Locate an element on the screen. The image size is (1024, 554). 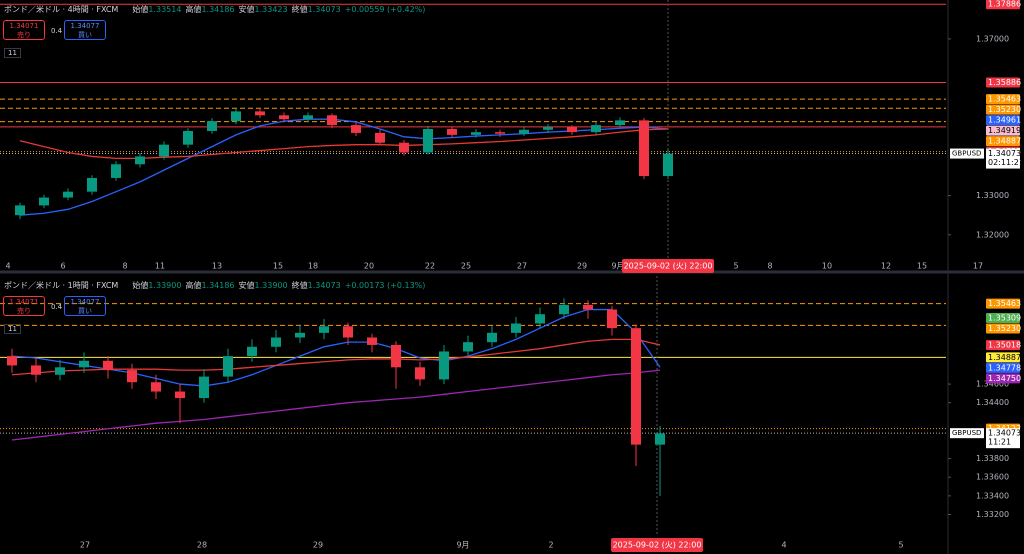
ohlc-value: 1.34186 is located at coordinates (218, 285).